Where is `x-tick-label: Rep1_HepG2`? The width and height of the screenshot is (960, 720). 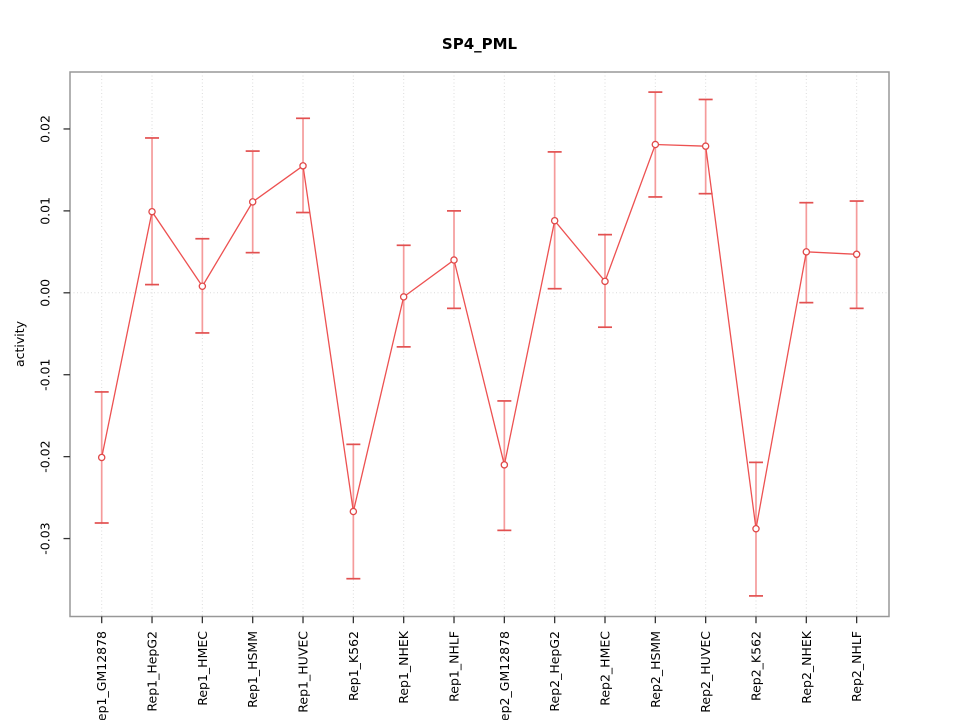
x-tick-label: Rep1_HepG2 is located at coordinates (152, 671).